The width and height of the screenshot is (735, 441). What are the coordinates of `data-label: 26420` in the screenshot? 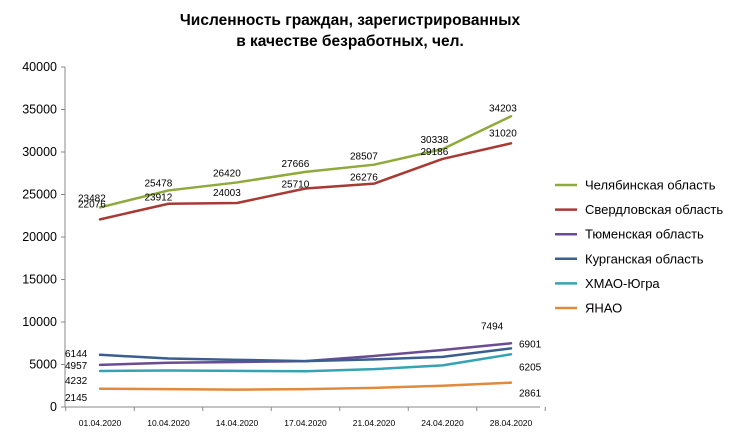 It's located at (227, 173).